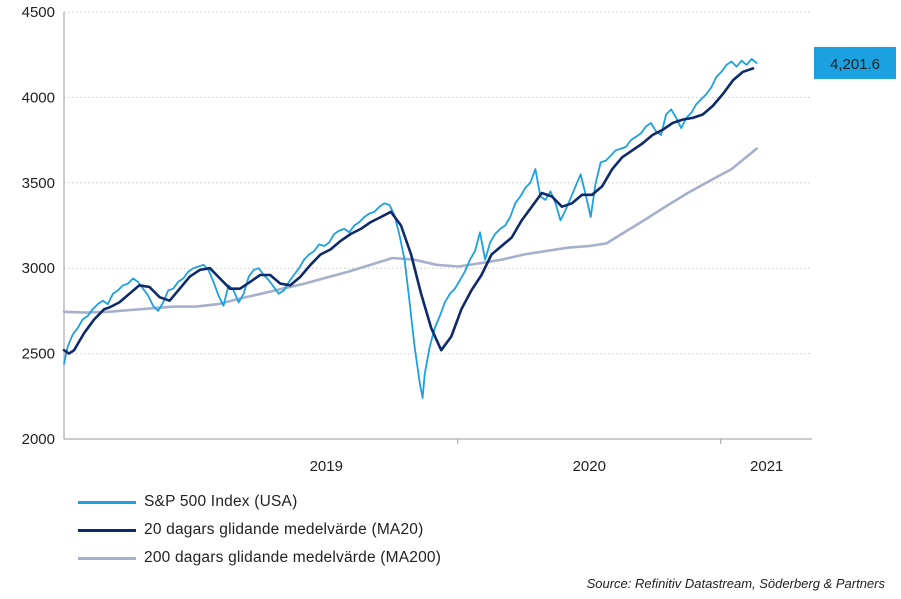 The width and height of the screenshot is (901, 599). What do you see at coordinates (221, 501) in the screenshot?
I see `legend-label-sp500: S&P 500 Index (USA)` at bounding box center [221, 501].